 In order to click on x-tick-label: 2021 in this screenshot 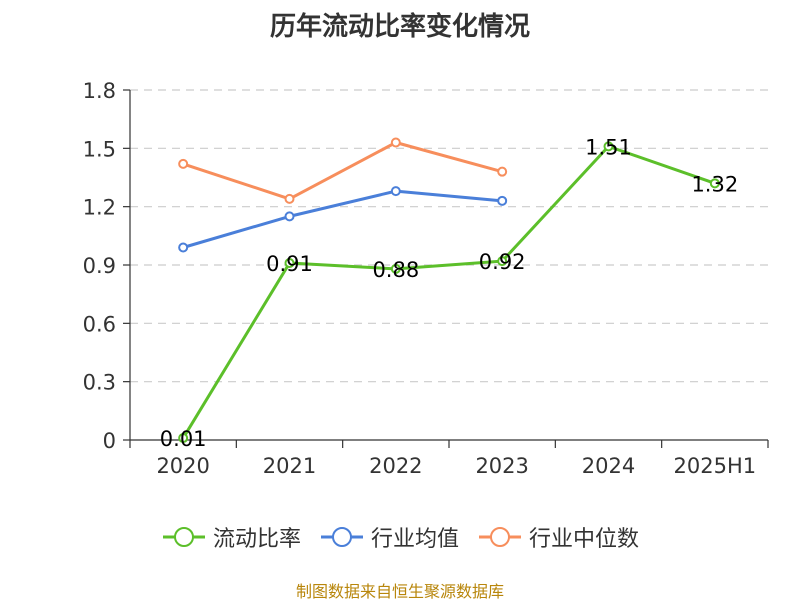, I will do `click(289, 466)`.